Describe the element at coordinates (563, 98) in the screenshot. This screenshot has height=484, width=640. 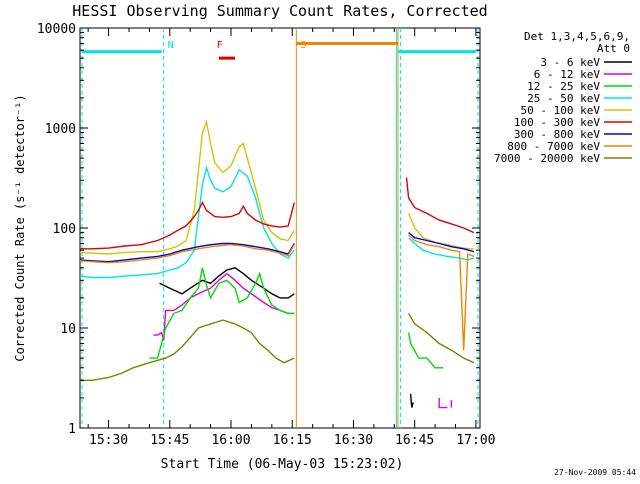
I see `legend-label: 25 - 50 keV` at that location.